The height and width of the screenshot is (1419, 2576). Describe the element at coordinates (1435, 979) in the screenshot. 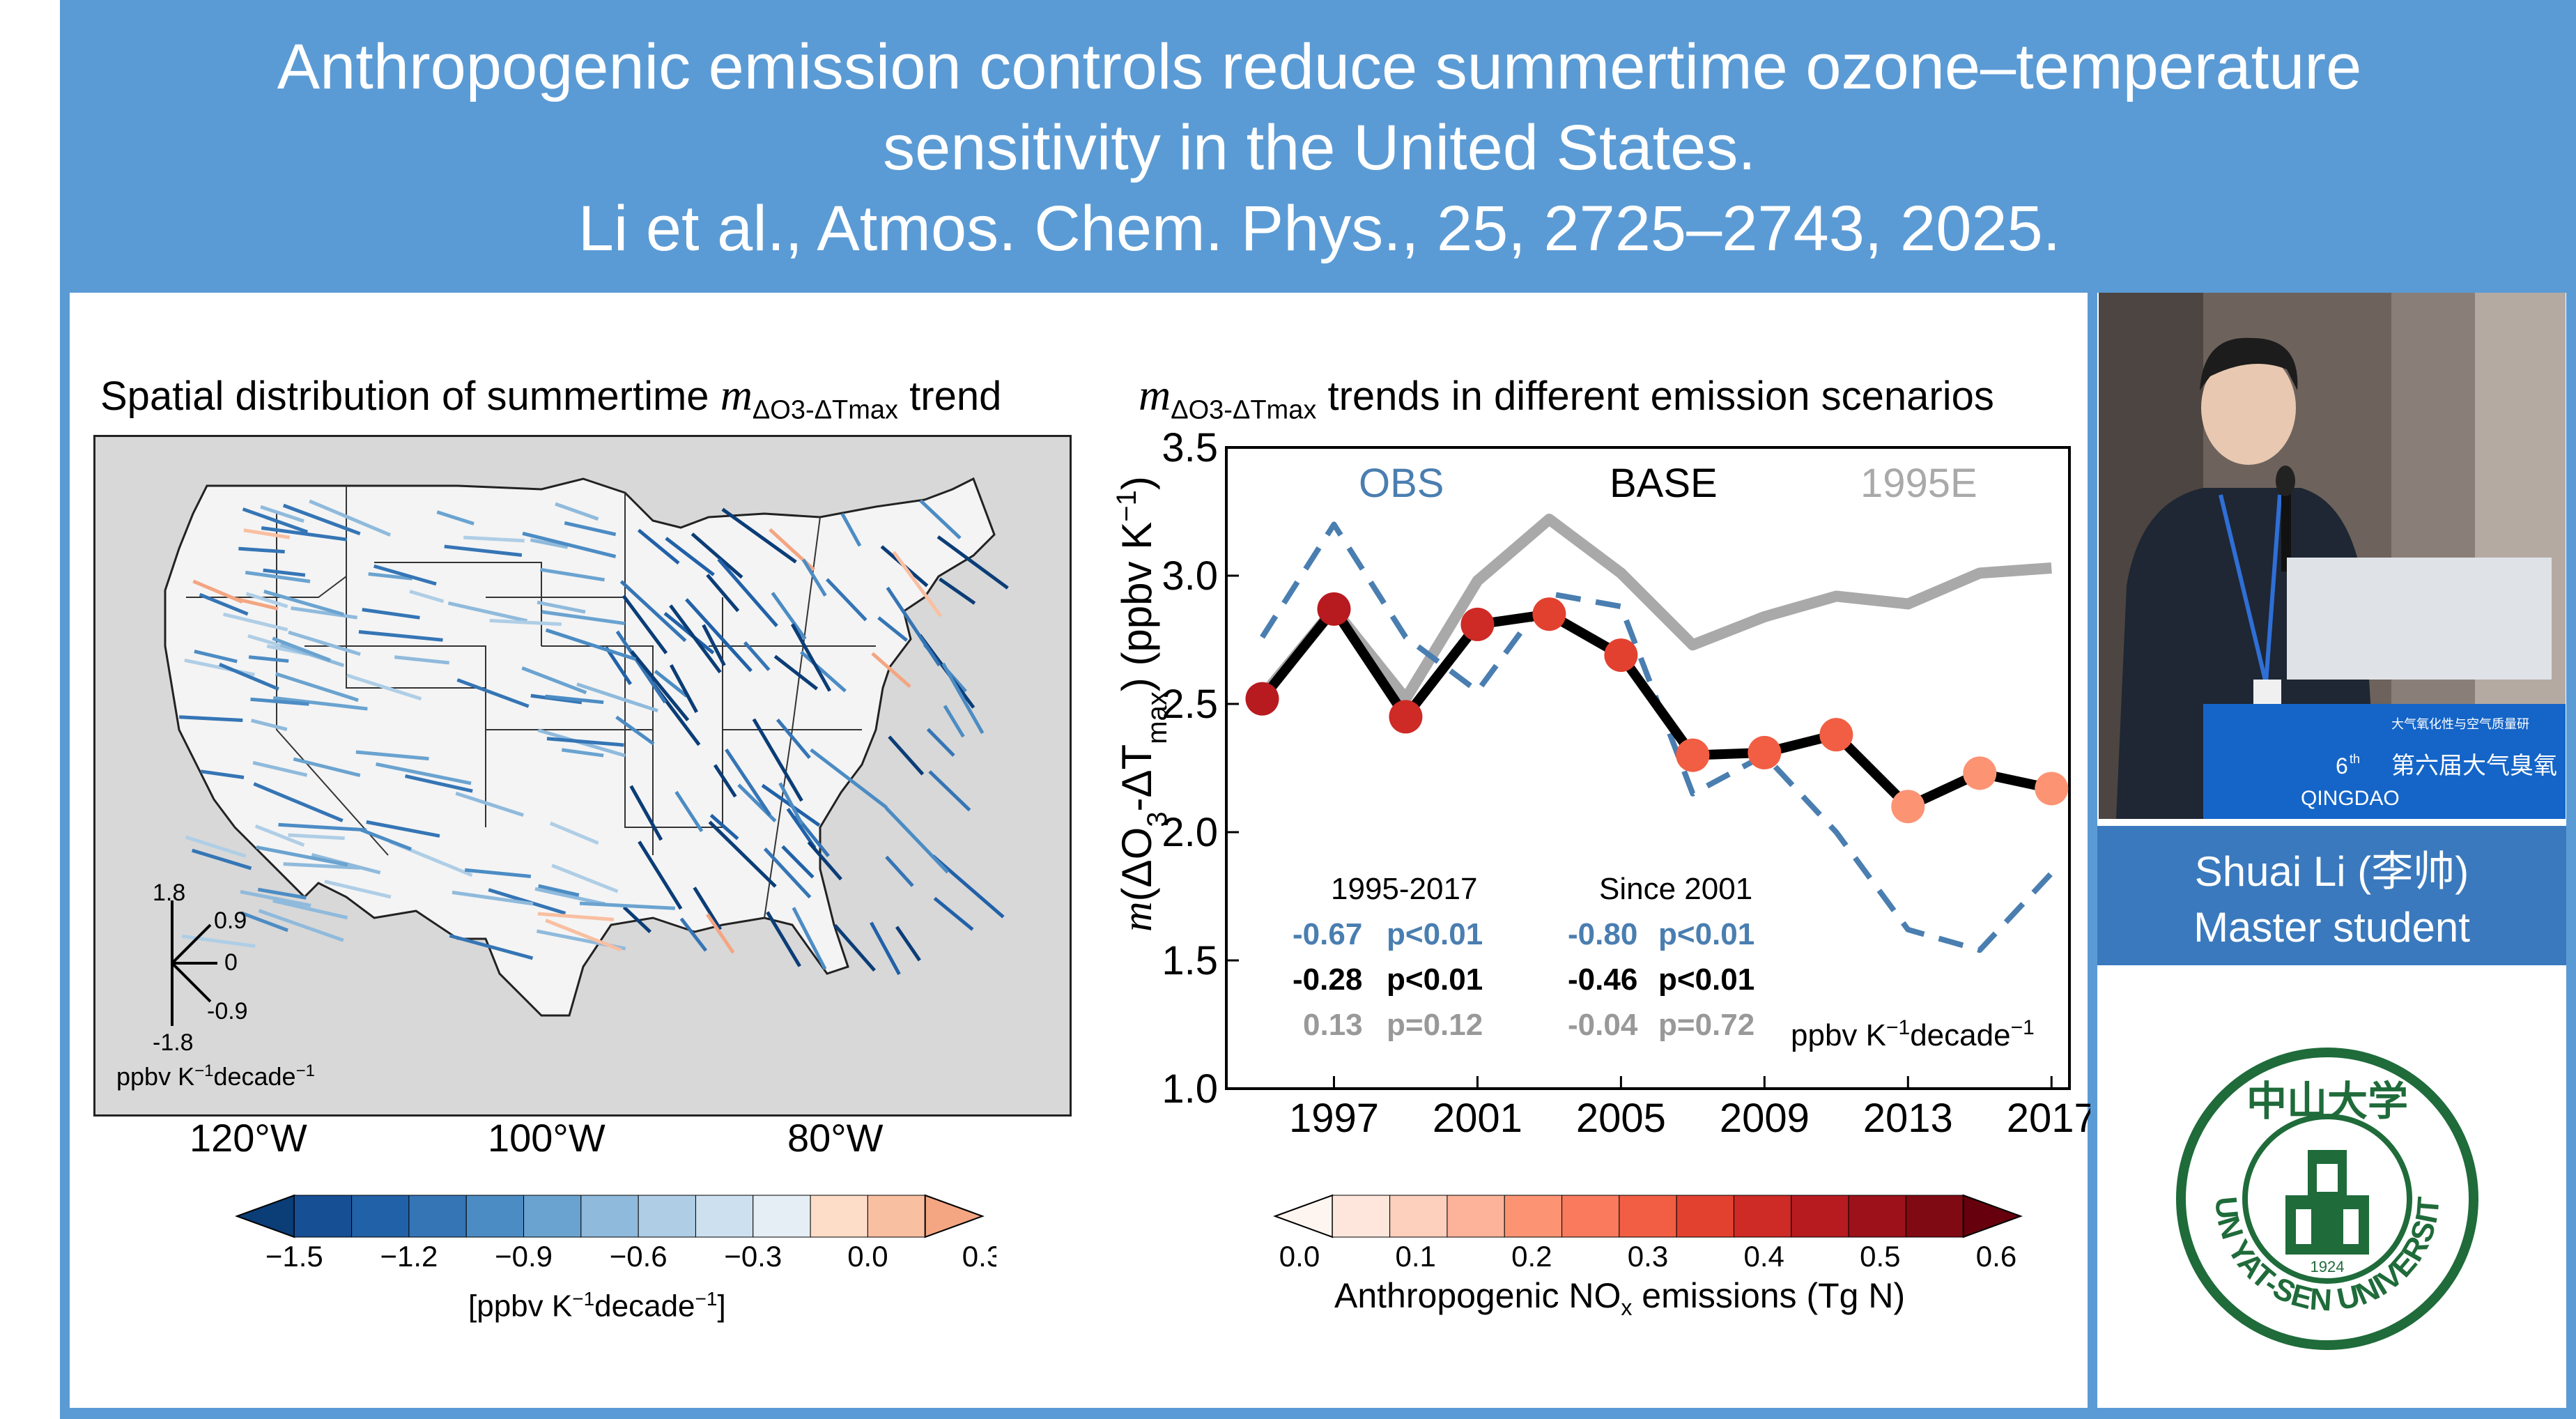

I see `stats-base-p-1: p<0.01` at that location.